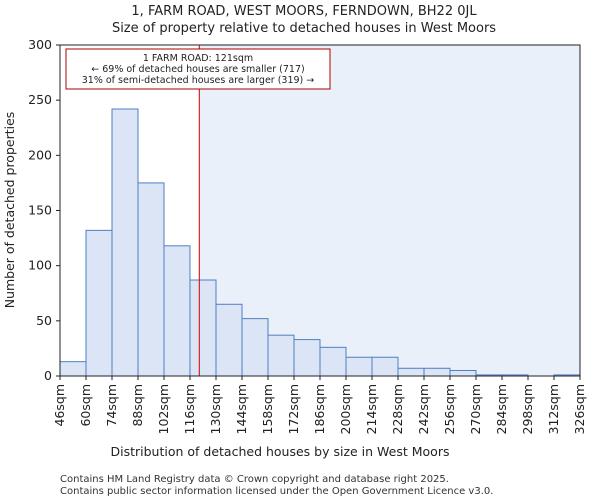  Describe the element at coordinates (40, 210) in the screenshot. I see `y-tick-label: 150` at that location.